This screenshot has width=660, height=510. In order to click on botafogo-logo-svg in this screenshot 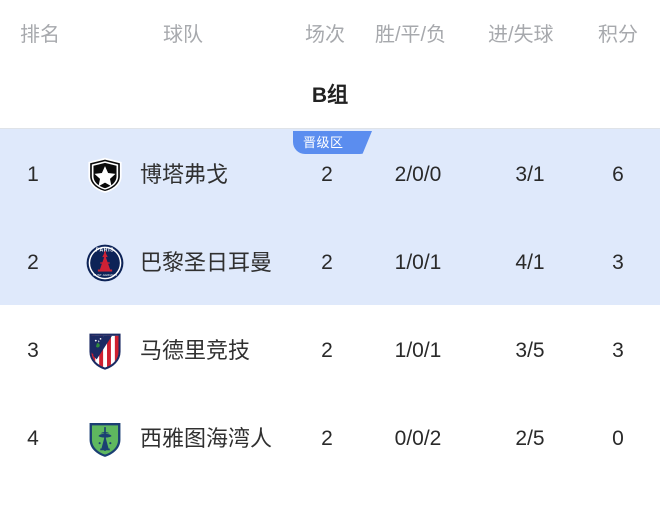, I will do `click(105, 175)`.